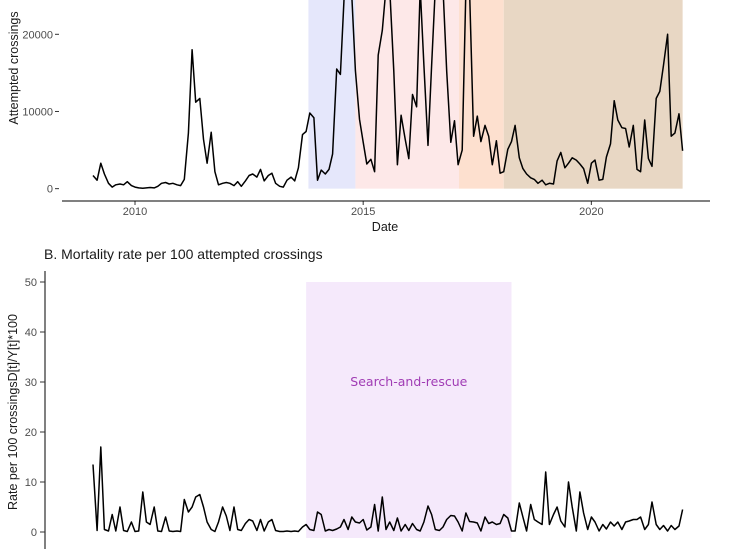 This screenshot has width=732, height=549. I want to click on panel-a-x-ticks: 2010 2015 2020, so click(363, 209).